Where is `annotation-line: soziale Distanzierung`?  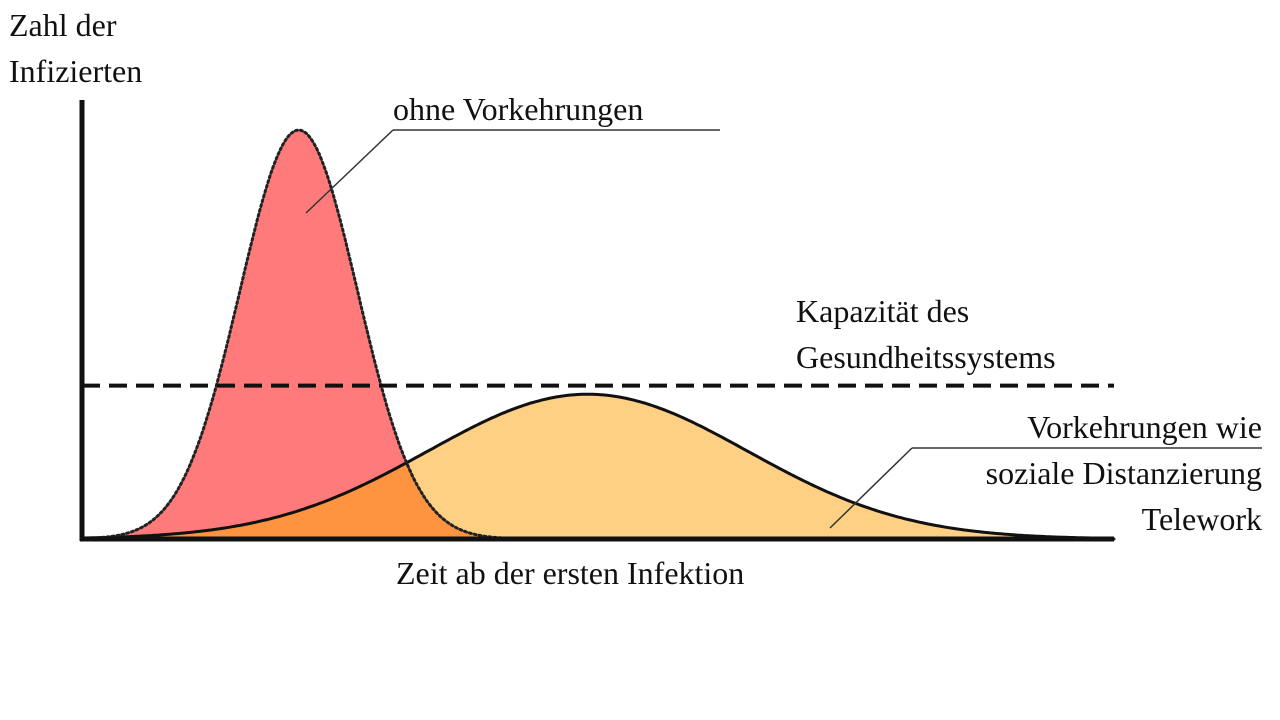 annotation-line: soziale Distanzierung is located at coordinates (1123, 473).